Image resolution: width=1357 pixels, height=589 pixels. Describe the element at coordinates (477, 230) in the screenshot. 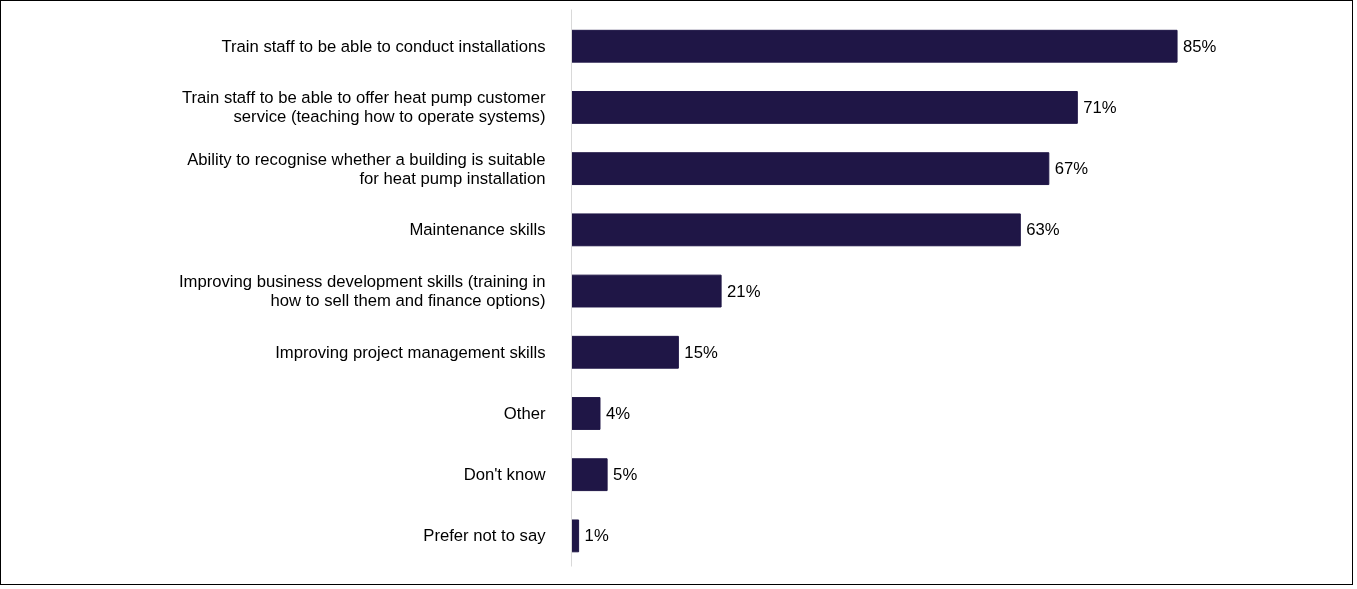

I see `y-tick-label: Maintenance skills` at that location.